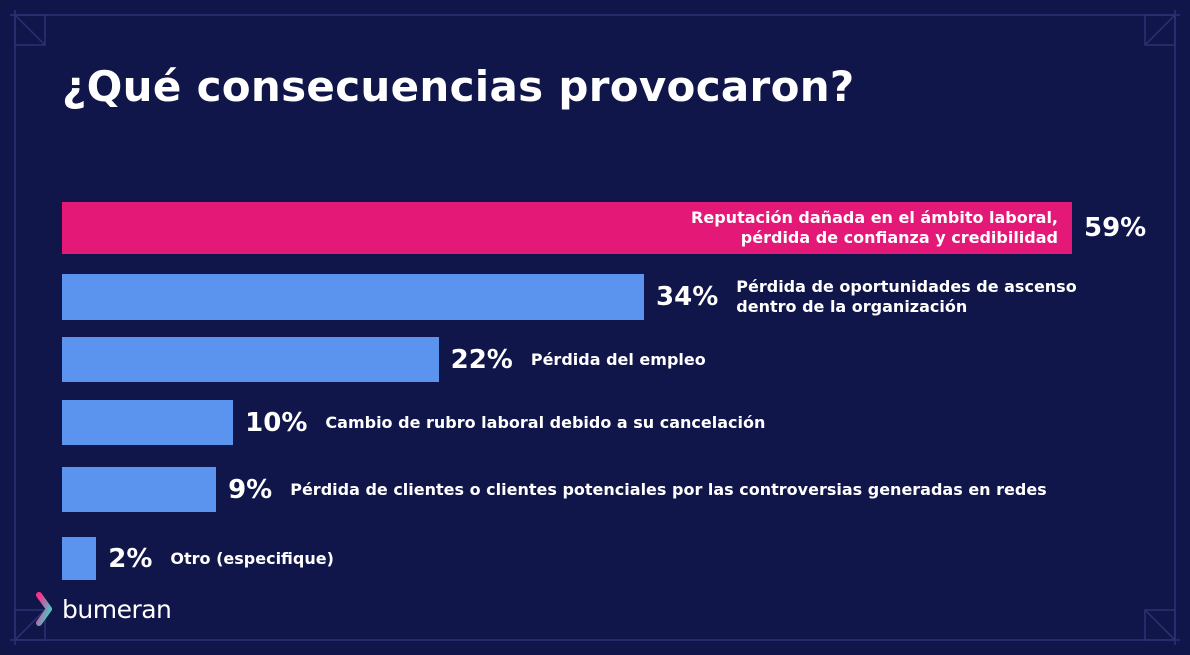 This screenshot has width=1190, height=655. I want to click on value-label-6: 2%, so click(130, 558).